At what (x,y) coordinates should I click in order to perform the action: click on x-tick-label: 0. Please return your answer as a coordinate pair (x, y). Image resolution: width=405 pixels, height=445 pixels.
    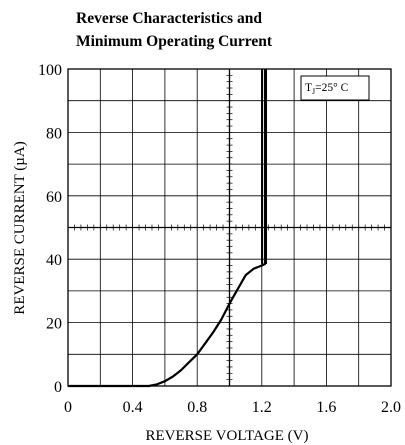
    Looking at the image, I should click on (68, 407).